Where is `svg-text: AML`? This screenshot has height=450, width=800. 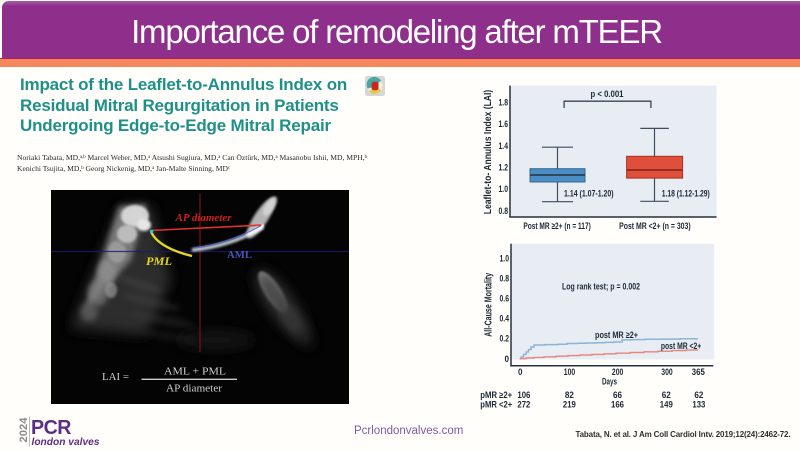 svg-text: AML is located at coordinates (239, 255).